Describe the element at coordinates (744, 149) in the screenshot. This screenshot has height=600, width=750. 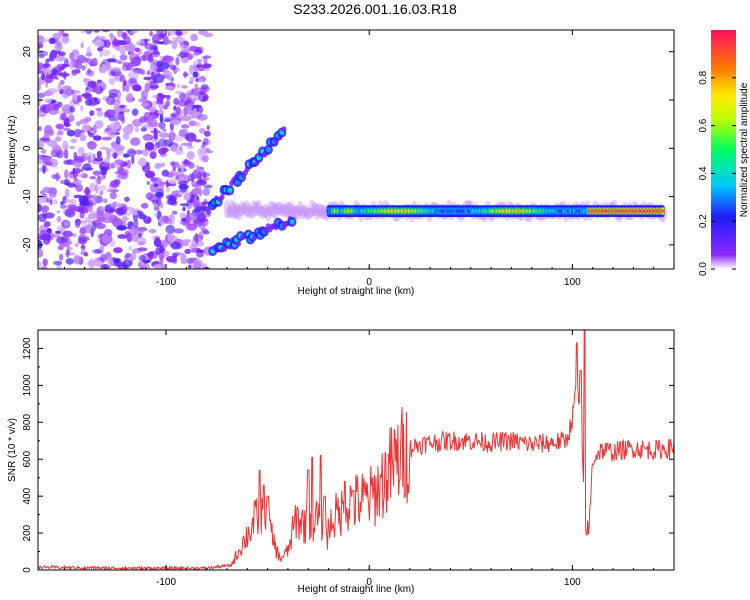
I see `colorbar-label: Normalized spectral amplitude` at that location.